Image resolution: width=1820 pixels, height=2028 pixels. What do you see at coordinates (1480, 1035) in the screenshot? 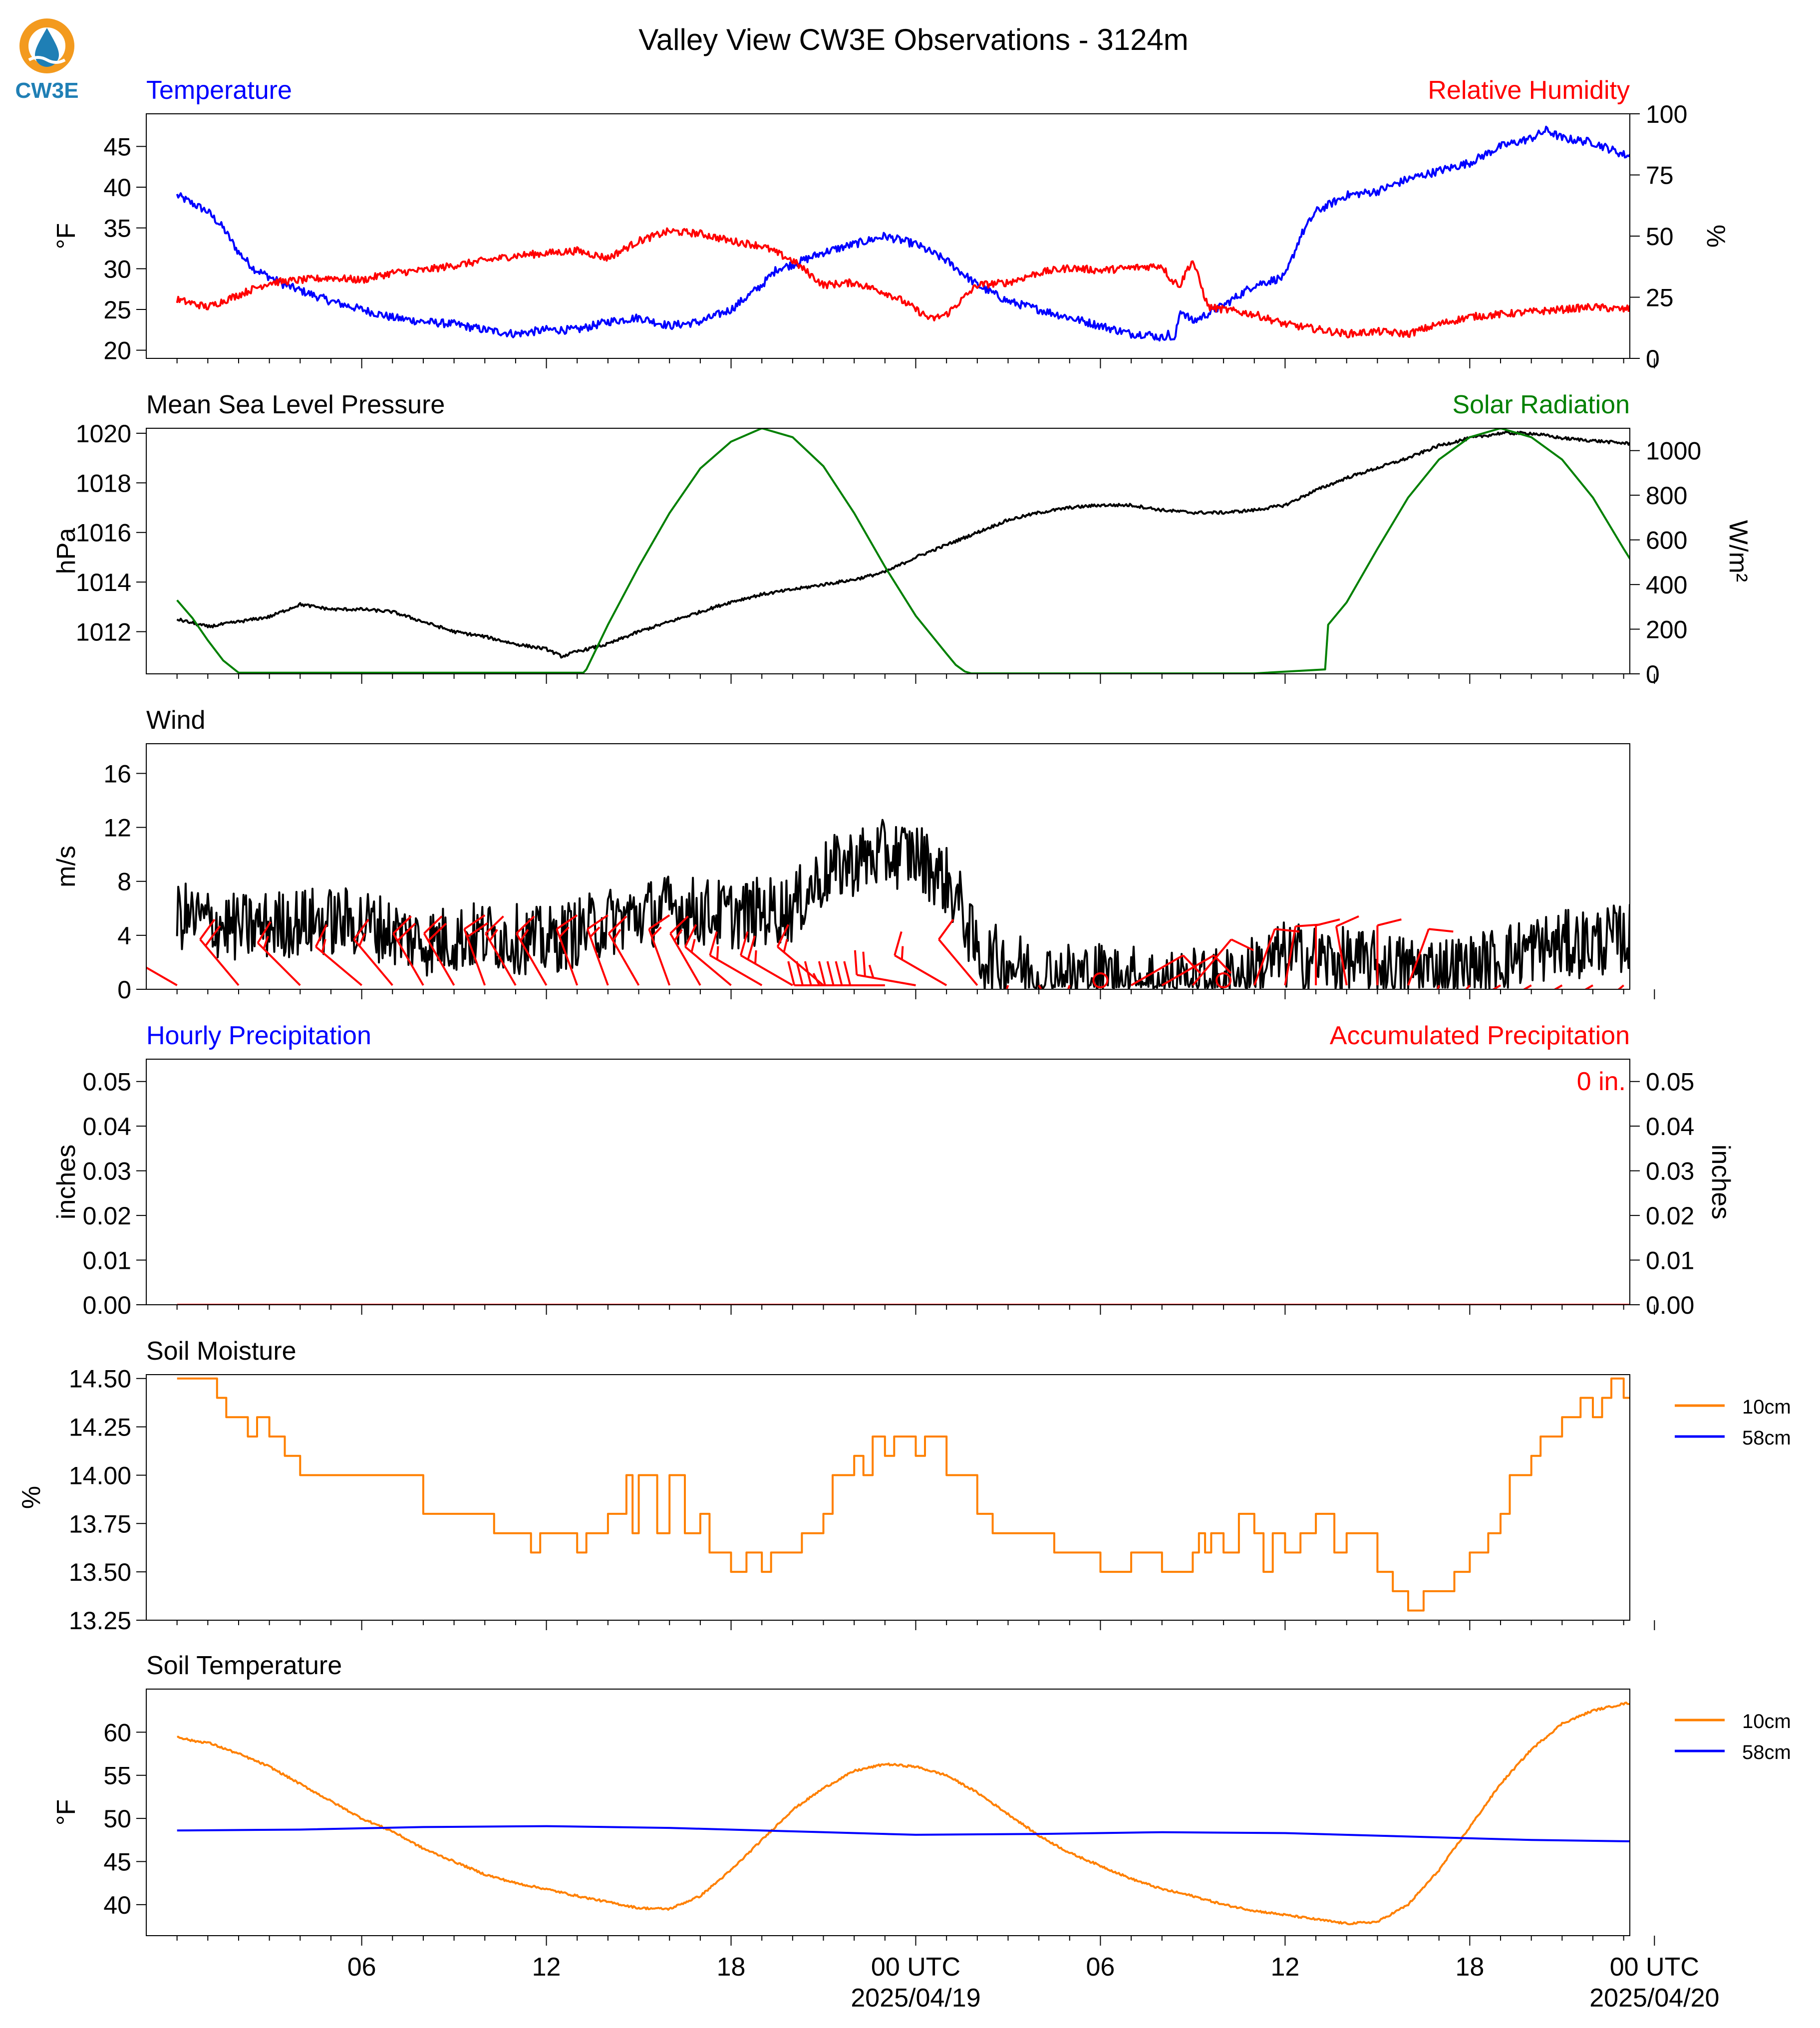
I see `panel-title-right: Accumulated Precipitation` at bounding box center [1480, 1035].